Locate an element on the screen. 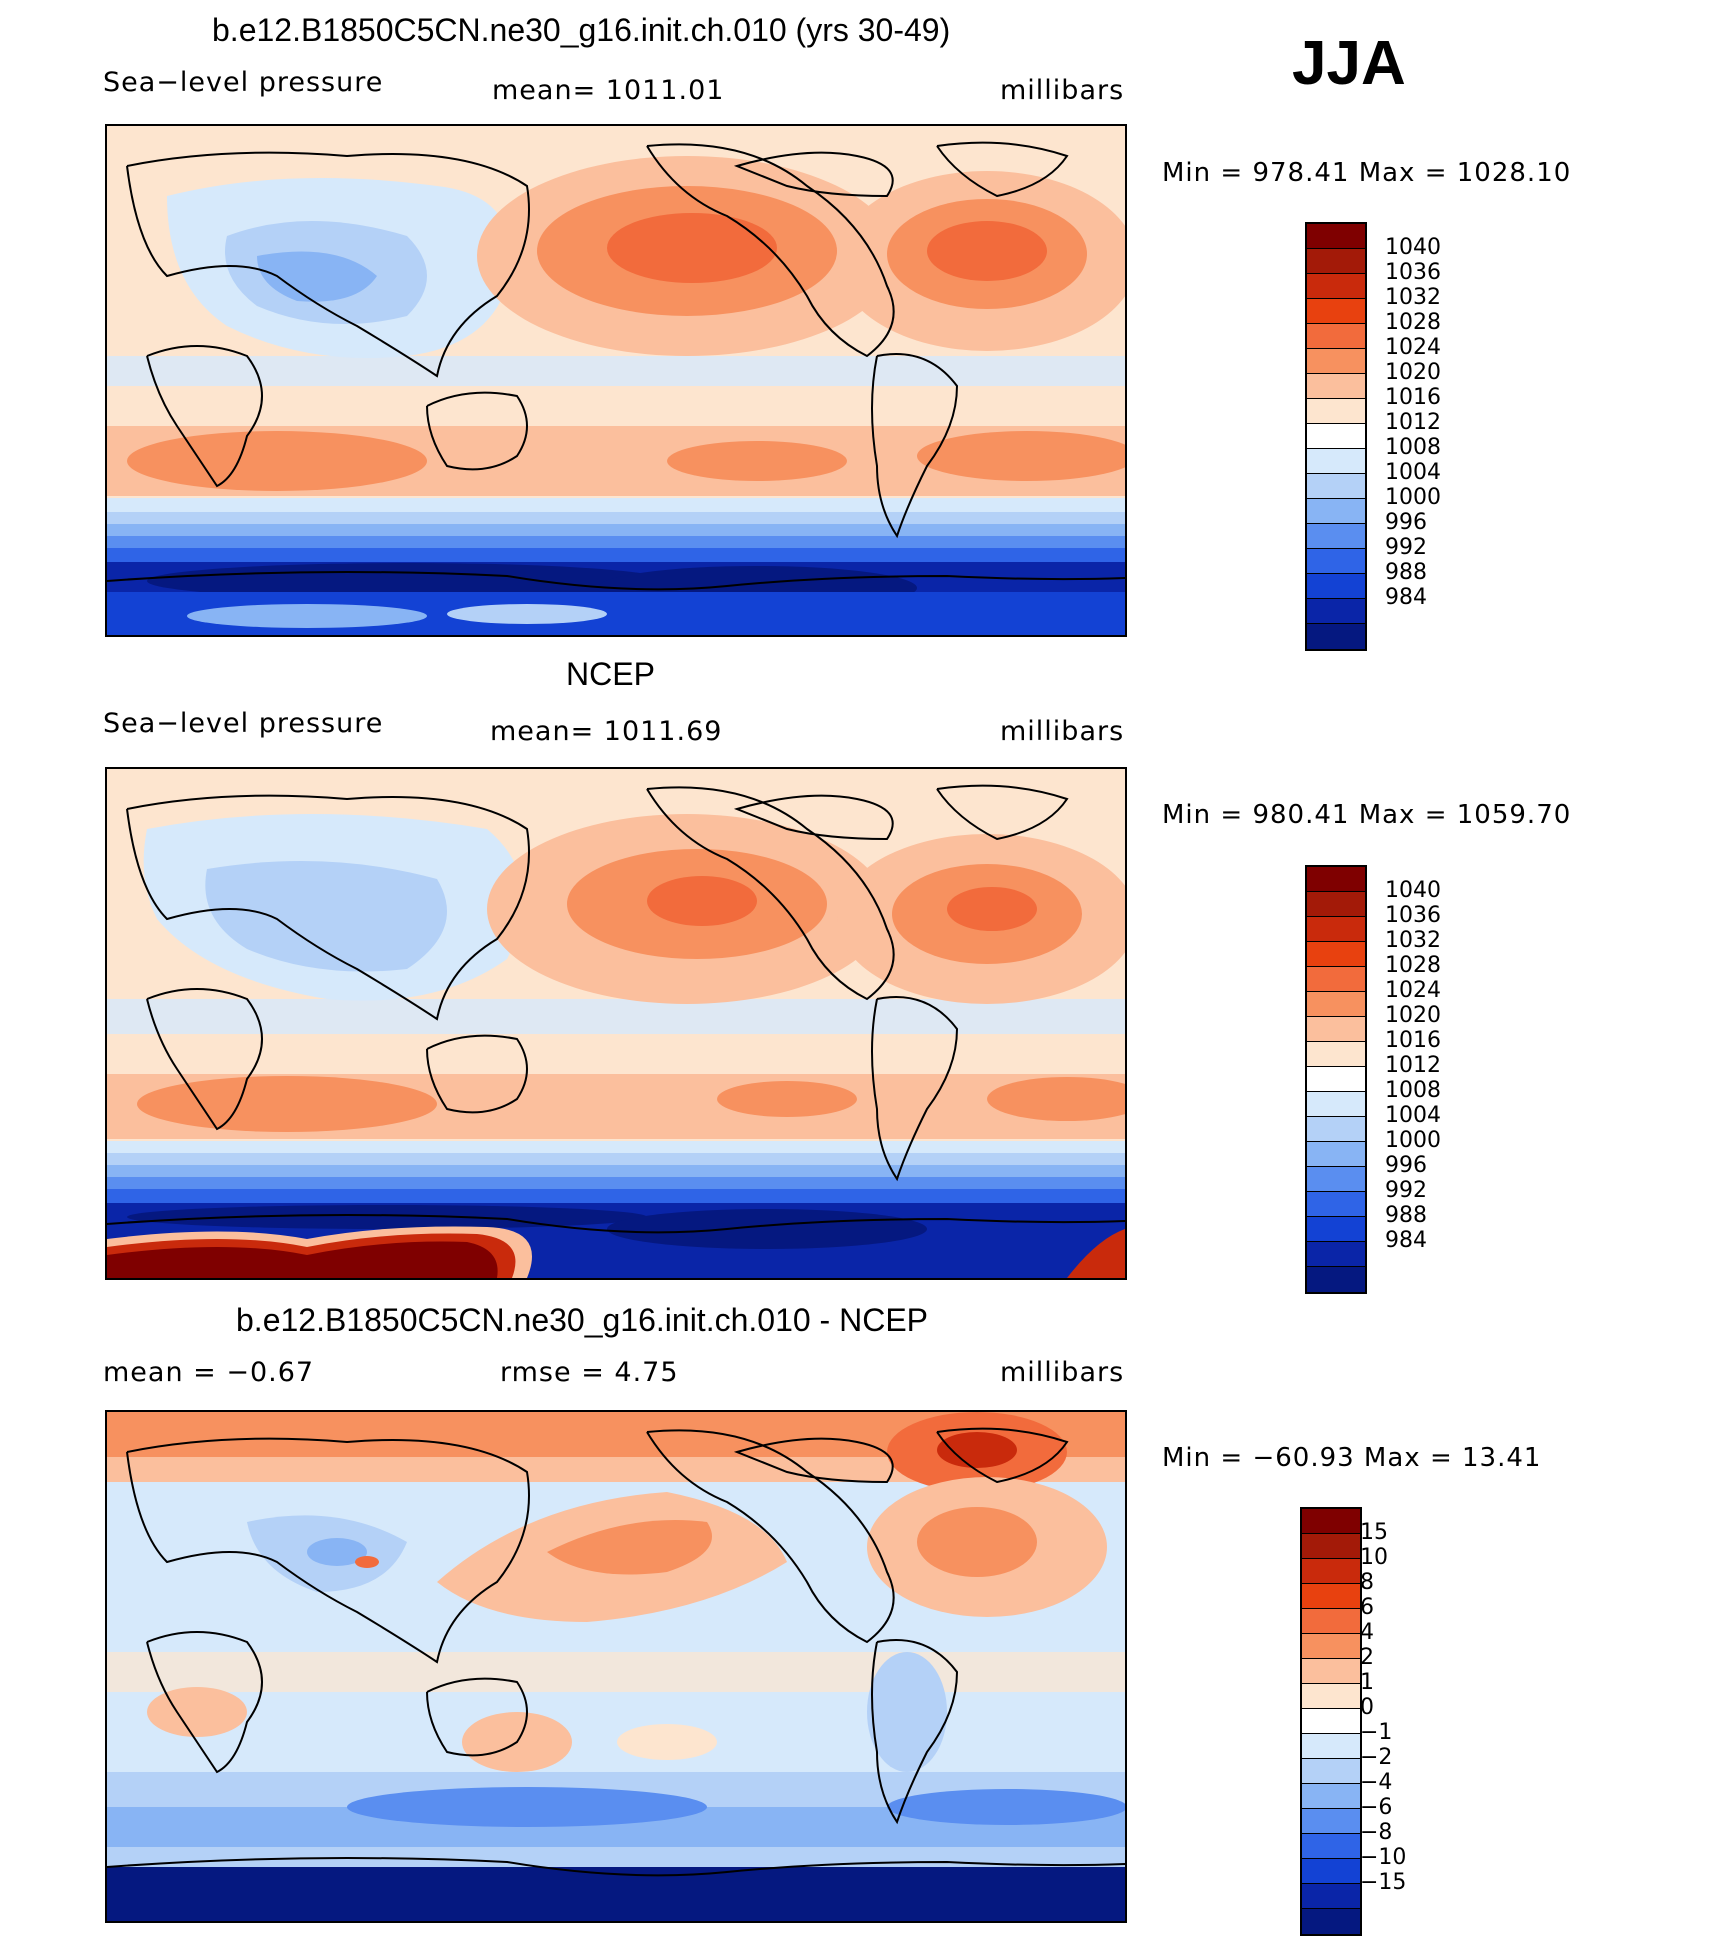  colorbar-tick-label: −2 is located at coordinates (1376, 1757).